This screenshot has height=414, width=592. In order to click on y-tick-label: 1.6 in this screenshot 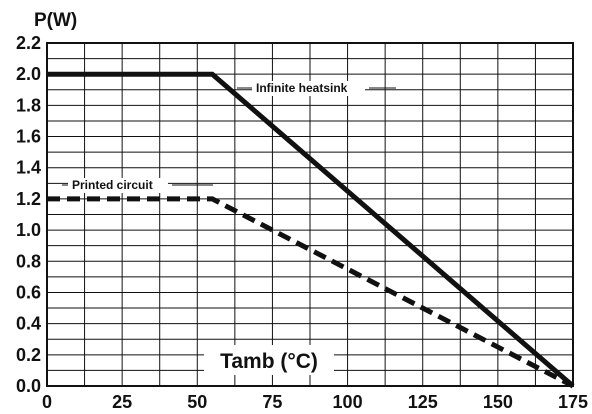, I will do `click(28, 137)`.